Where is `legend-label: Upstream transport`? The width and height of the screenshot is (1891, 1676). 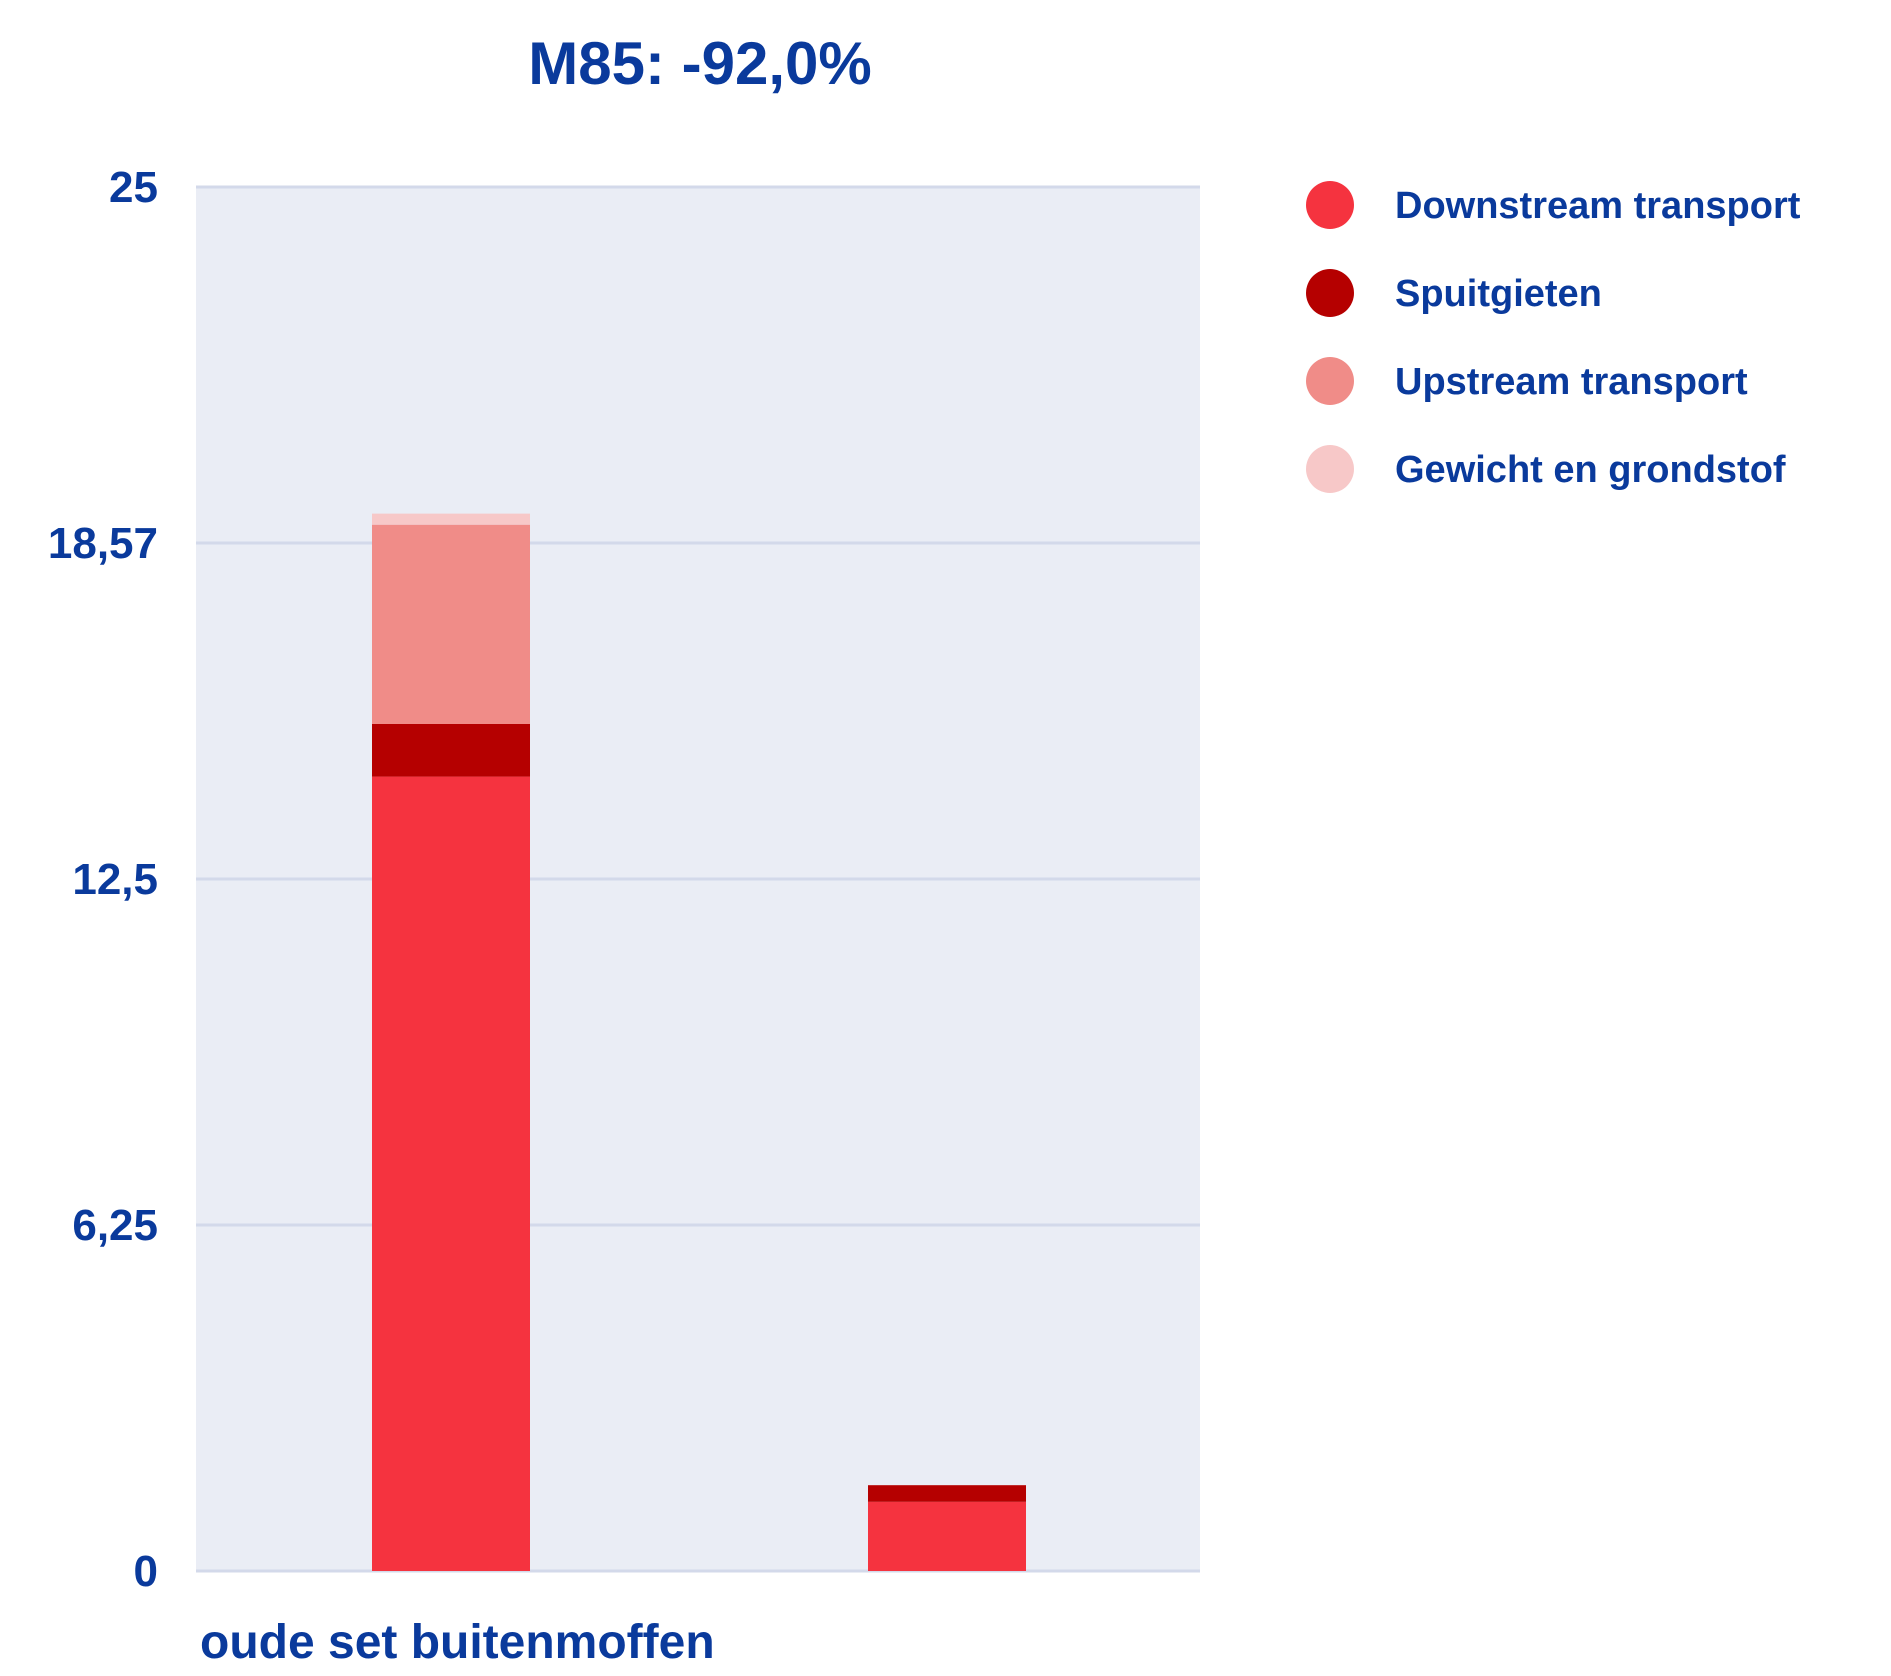
legend-label: Upstream transport is located at coordinates (1571, 382).